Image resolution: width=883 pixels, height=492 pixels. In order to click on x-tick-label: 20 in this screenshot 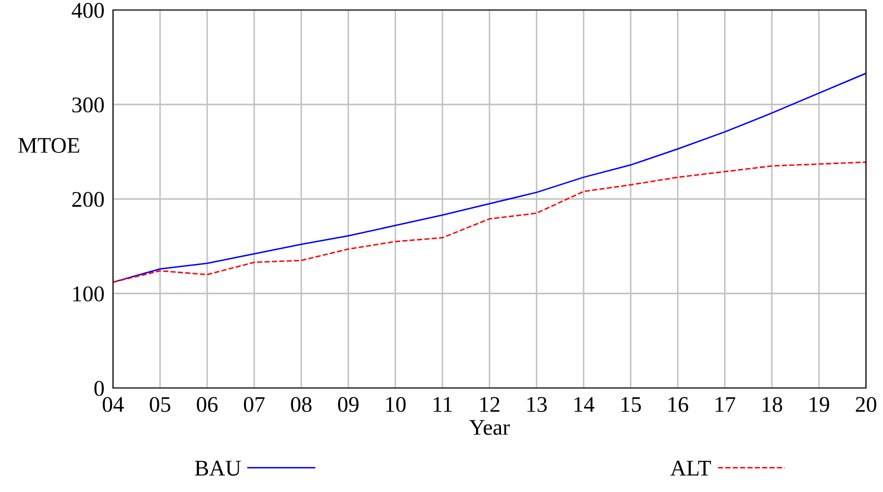, I will do `click(866, 404)`.